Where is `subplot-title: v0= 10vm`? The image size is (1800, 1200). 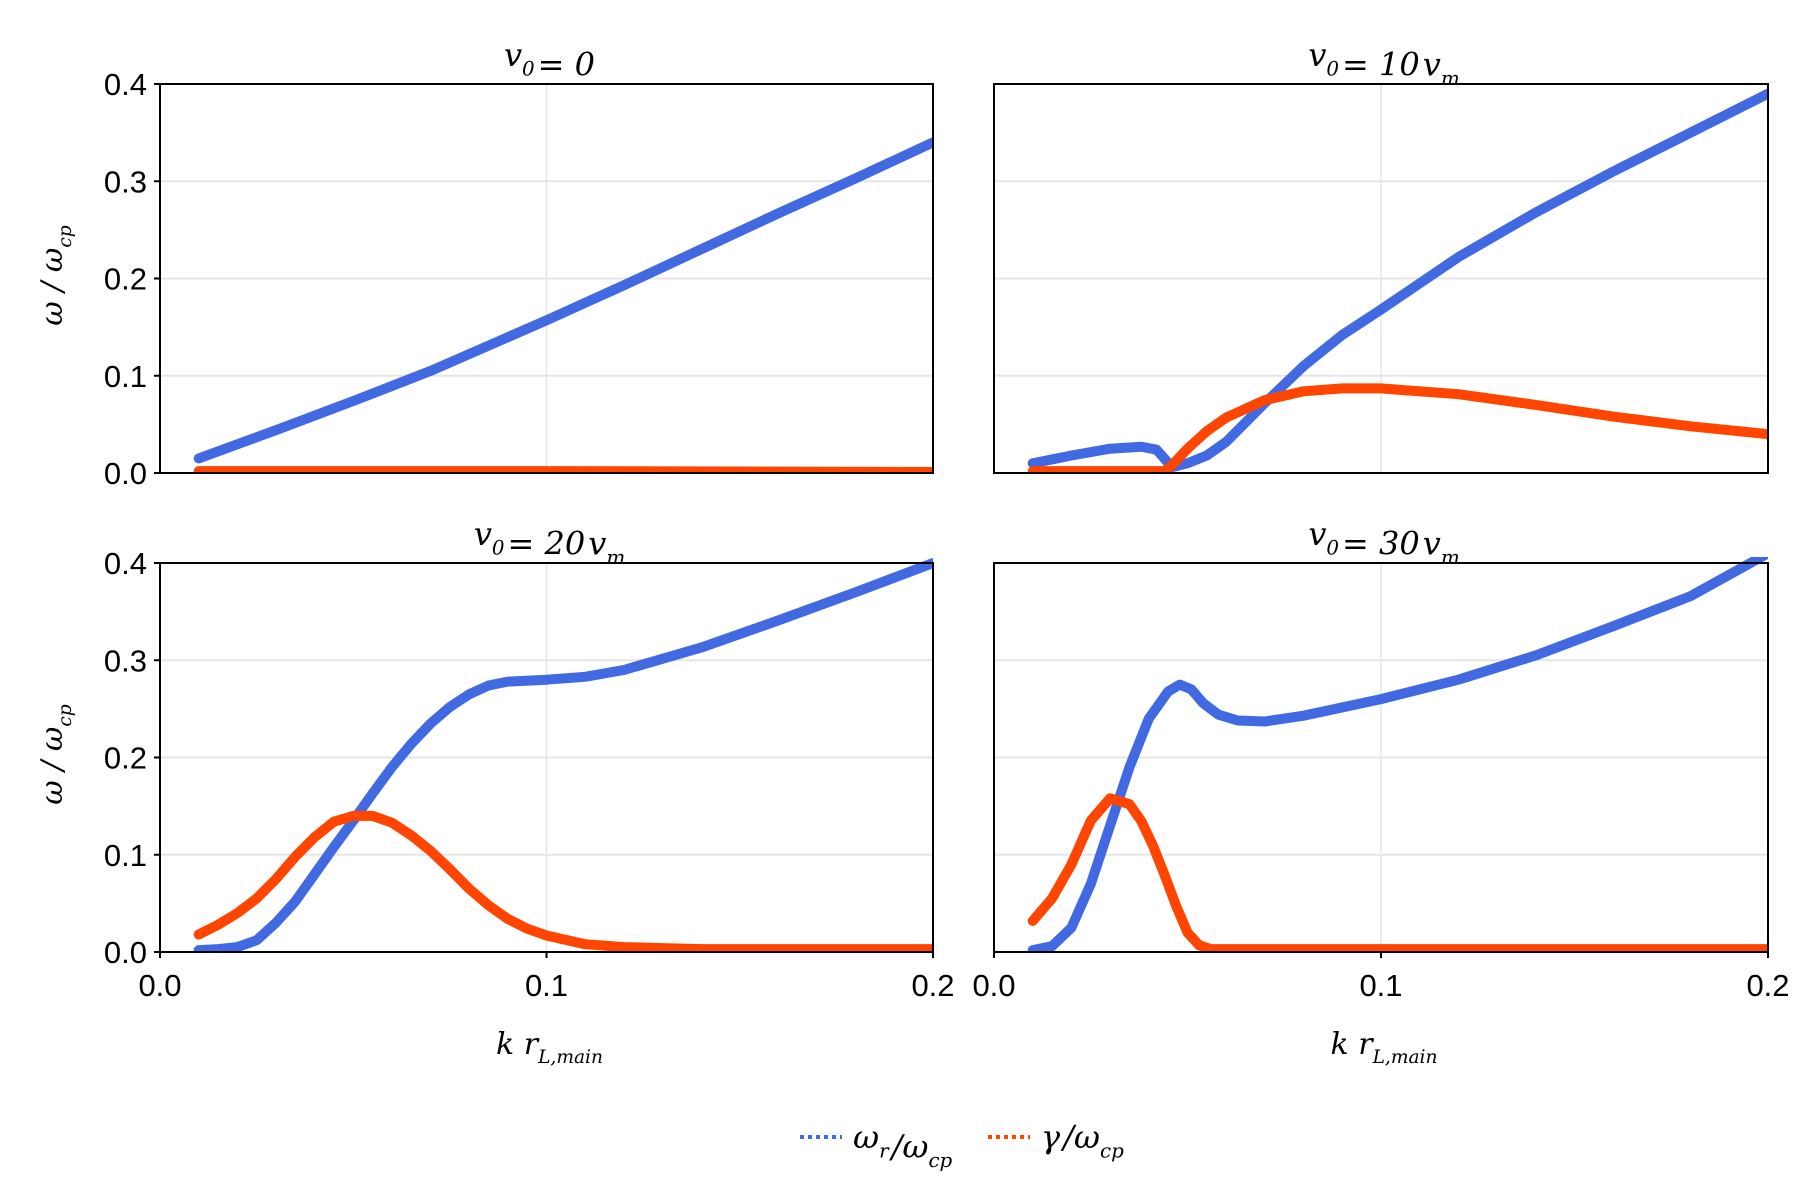 subplot-title: v0= 10vm is located at coordinates (1383, 63).